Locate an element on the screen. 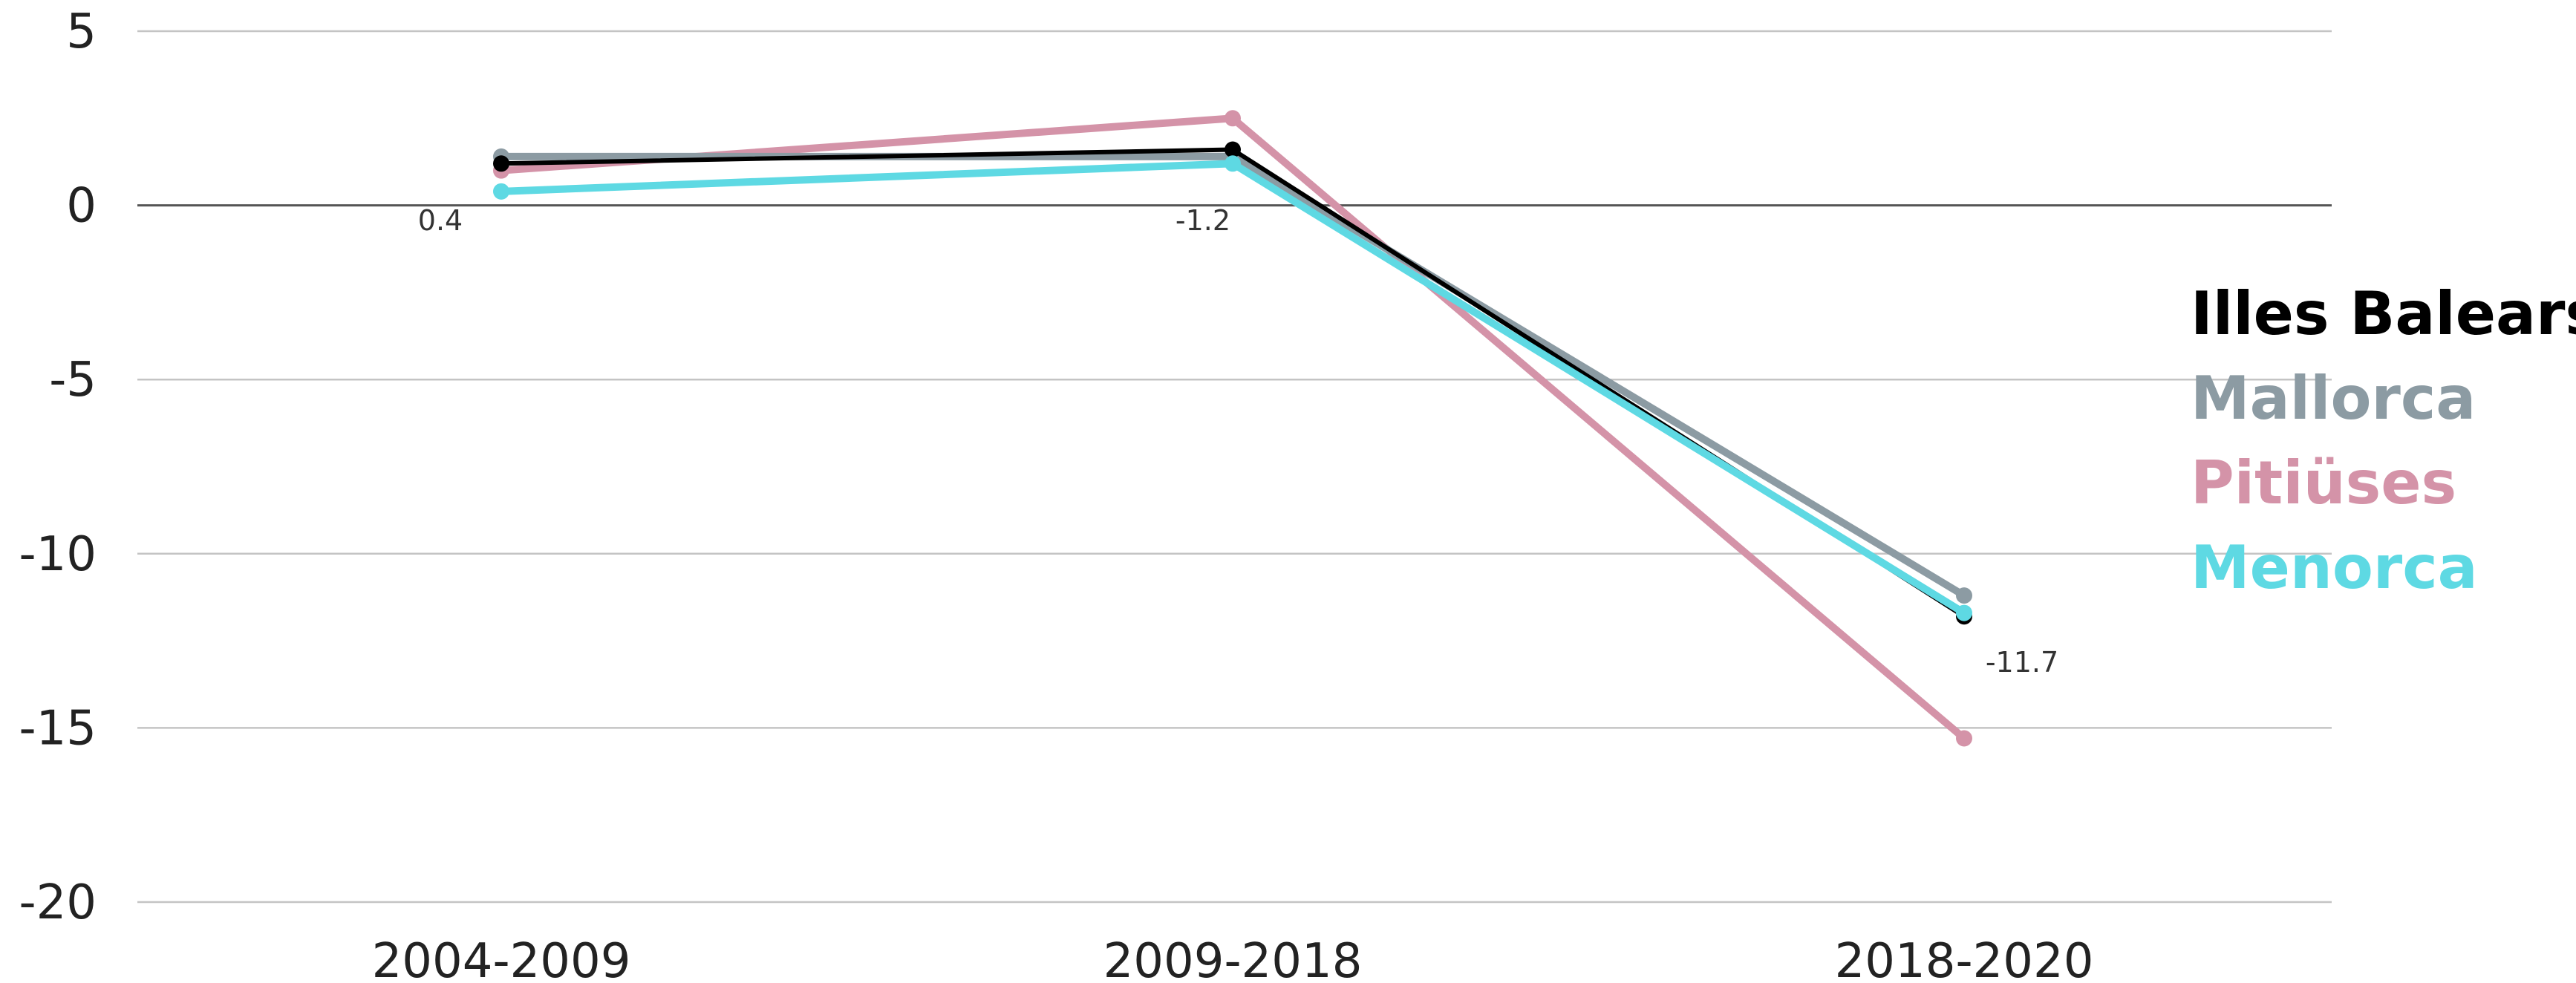 This screenshot has height=983, width=2576. y-tick-label: -10 is located at coordinates (58, 554).